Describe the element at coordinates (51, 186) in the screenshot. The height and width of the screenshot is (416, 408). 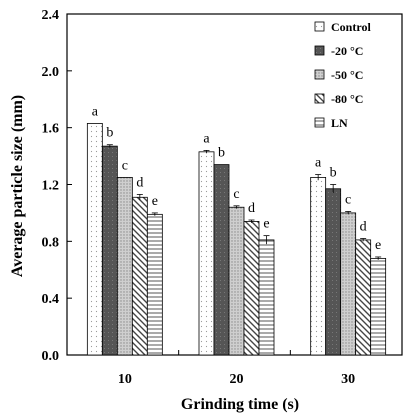
I see `y-tick-label: 1.2` at that location.